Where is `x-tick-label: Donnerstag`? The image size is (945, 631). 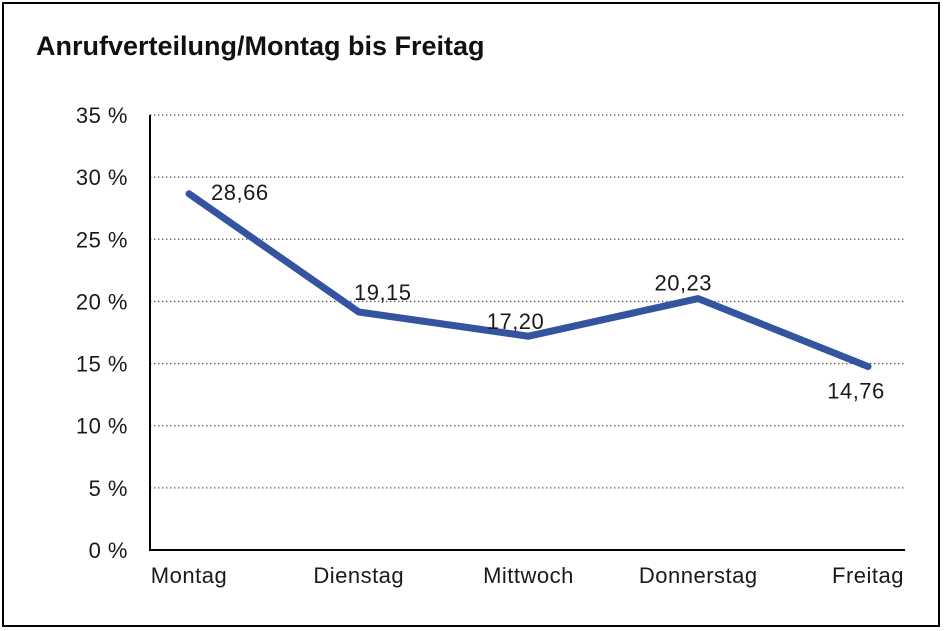 x-tick-label: Donnerstag is located at coordinates (698, 575).